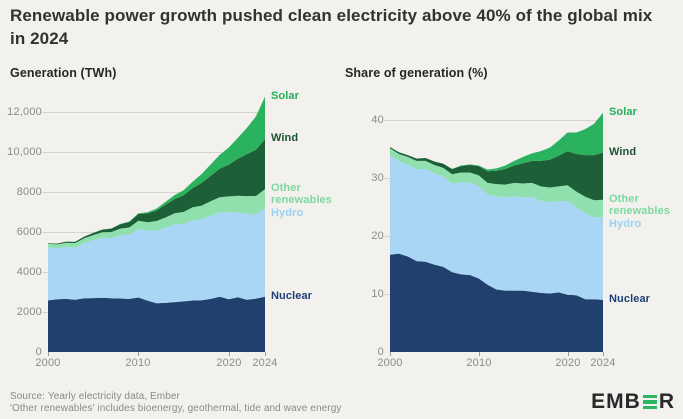  Describe the element at coordinates (63, 73) in the screenshot. I see `left-chart-title: Generation (TWh)` at that location.